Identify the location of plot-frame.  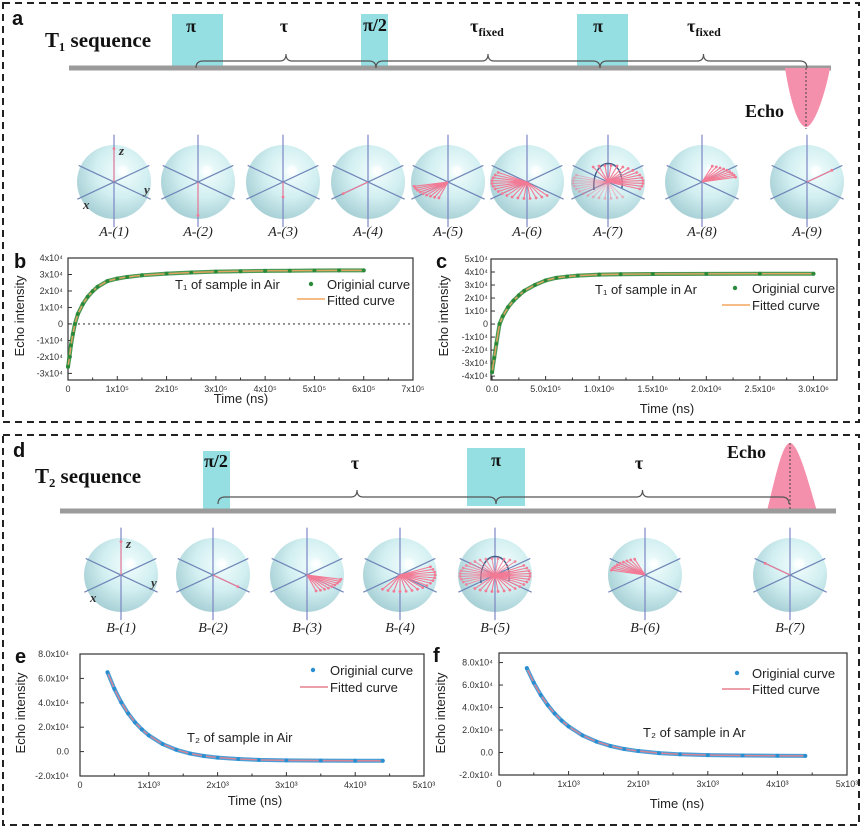
(664, 319).